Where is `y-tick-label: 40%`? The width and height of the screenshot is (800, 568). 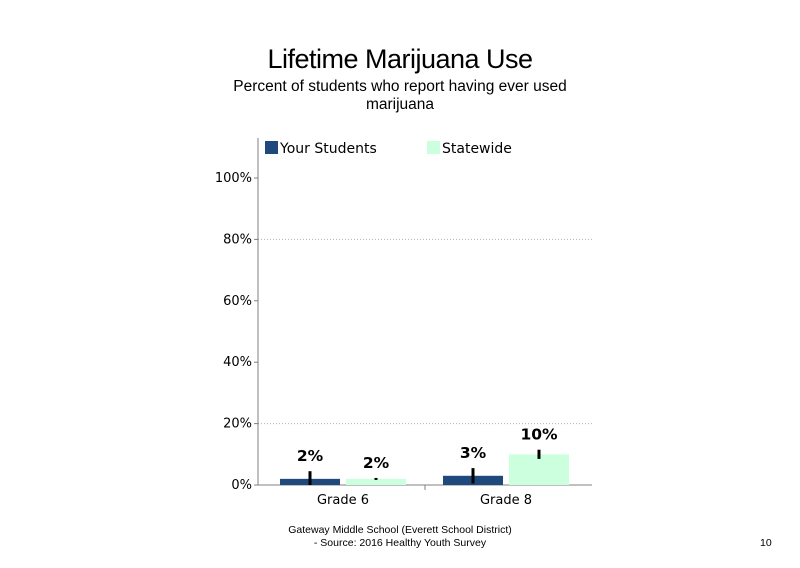 y-tick-label: 40% is located at coordinates (237, 362).